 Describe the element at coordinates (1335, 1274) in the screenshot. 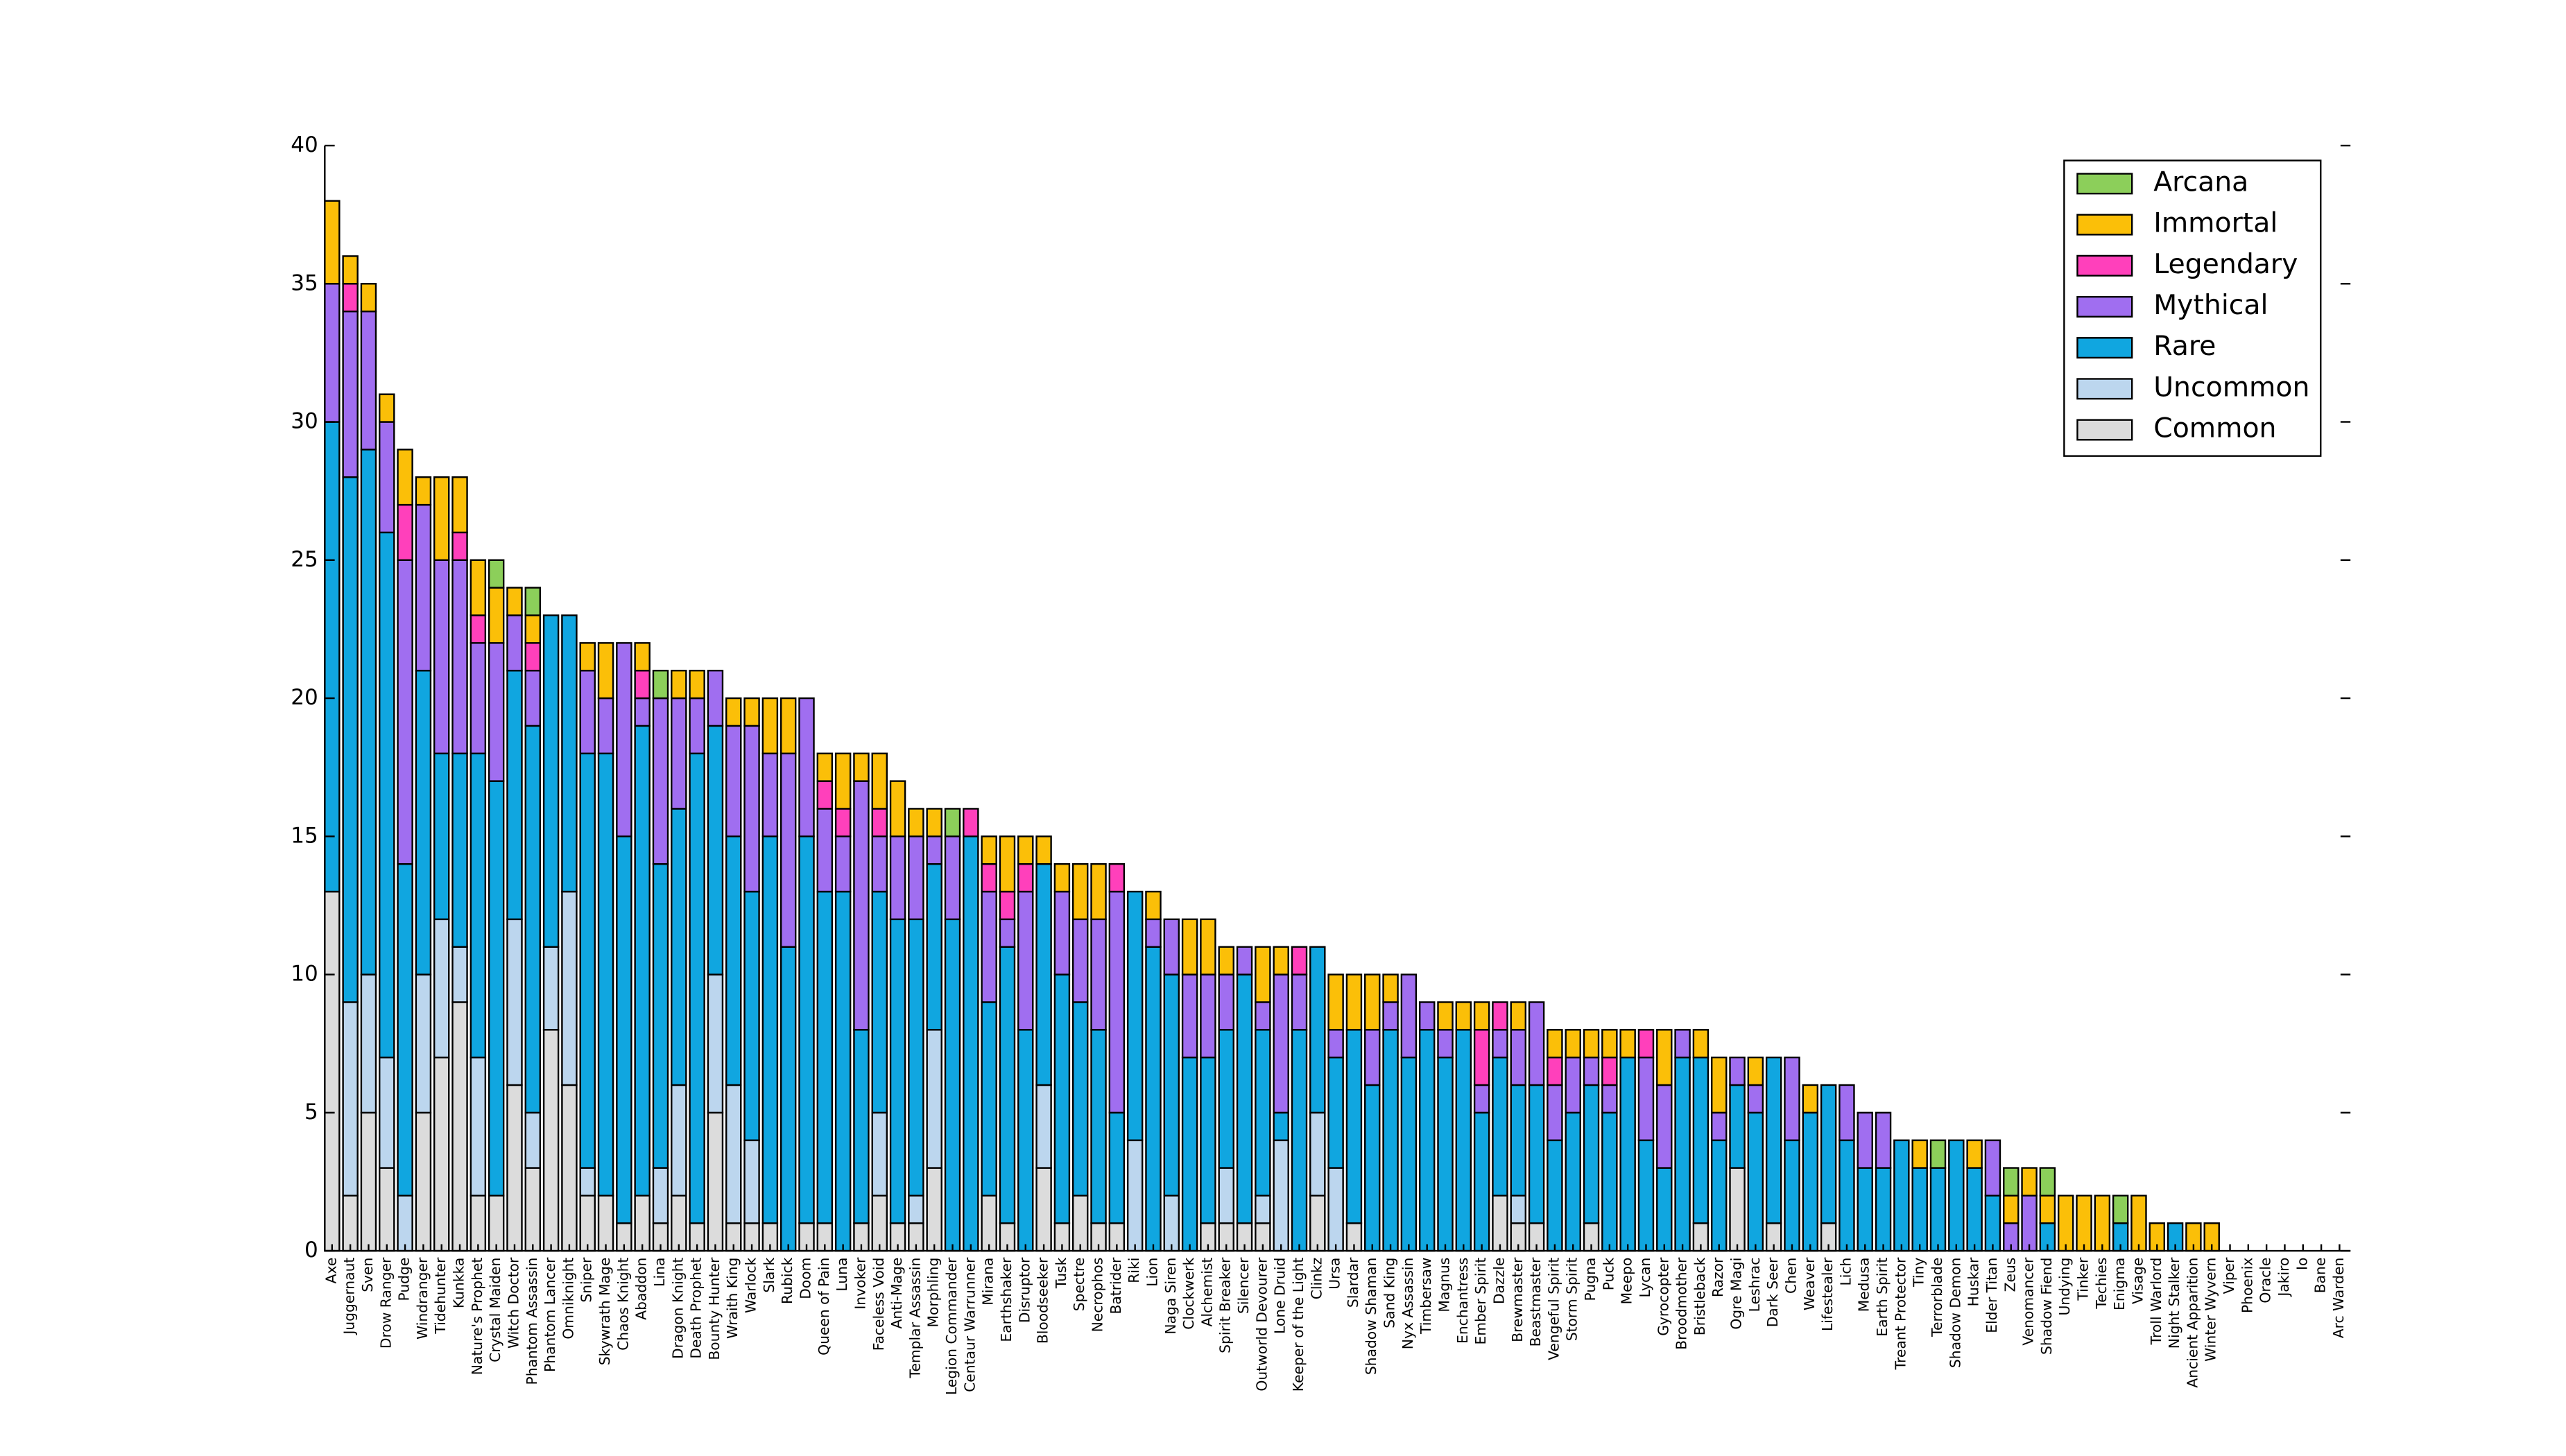

I see `x-tick-label: Ursa` at that location.